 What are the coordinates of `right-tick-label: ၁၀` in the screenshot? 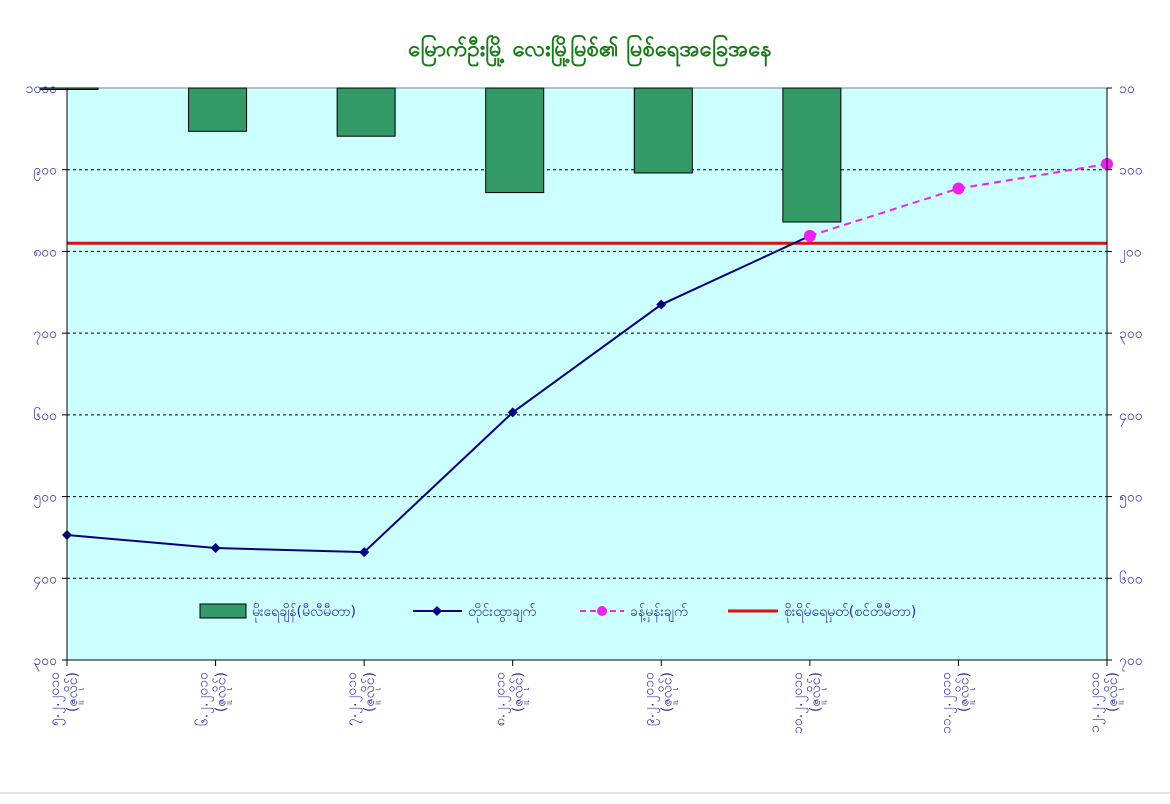 It's located at (1127, 89).